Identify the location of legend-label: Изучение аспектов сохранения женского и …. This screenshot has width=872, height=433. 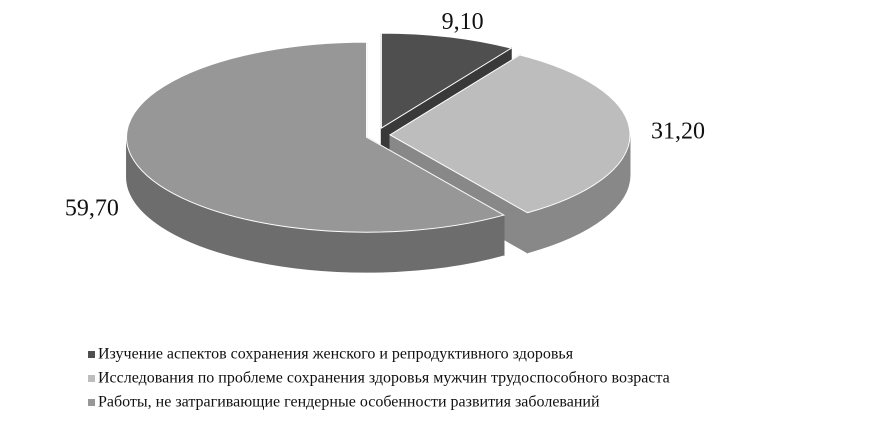
(336, 354).